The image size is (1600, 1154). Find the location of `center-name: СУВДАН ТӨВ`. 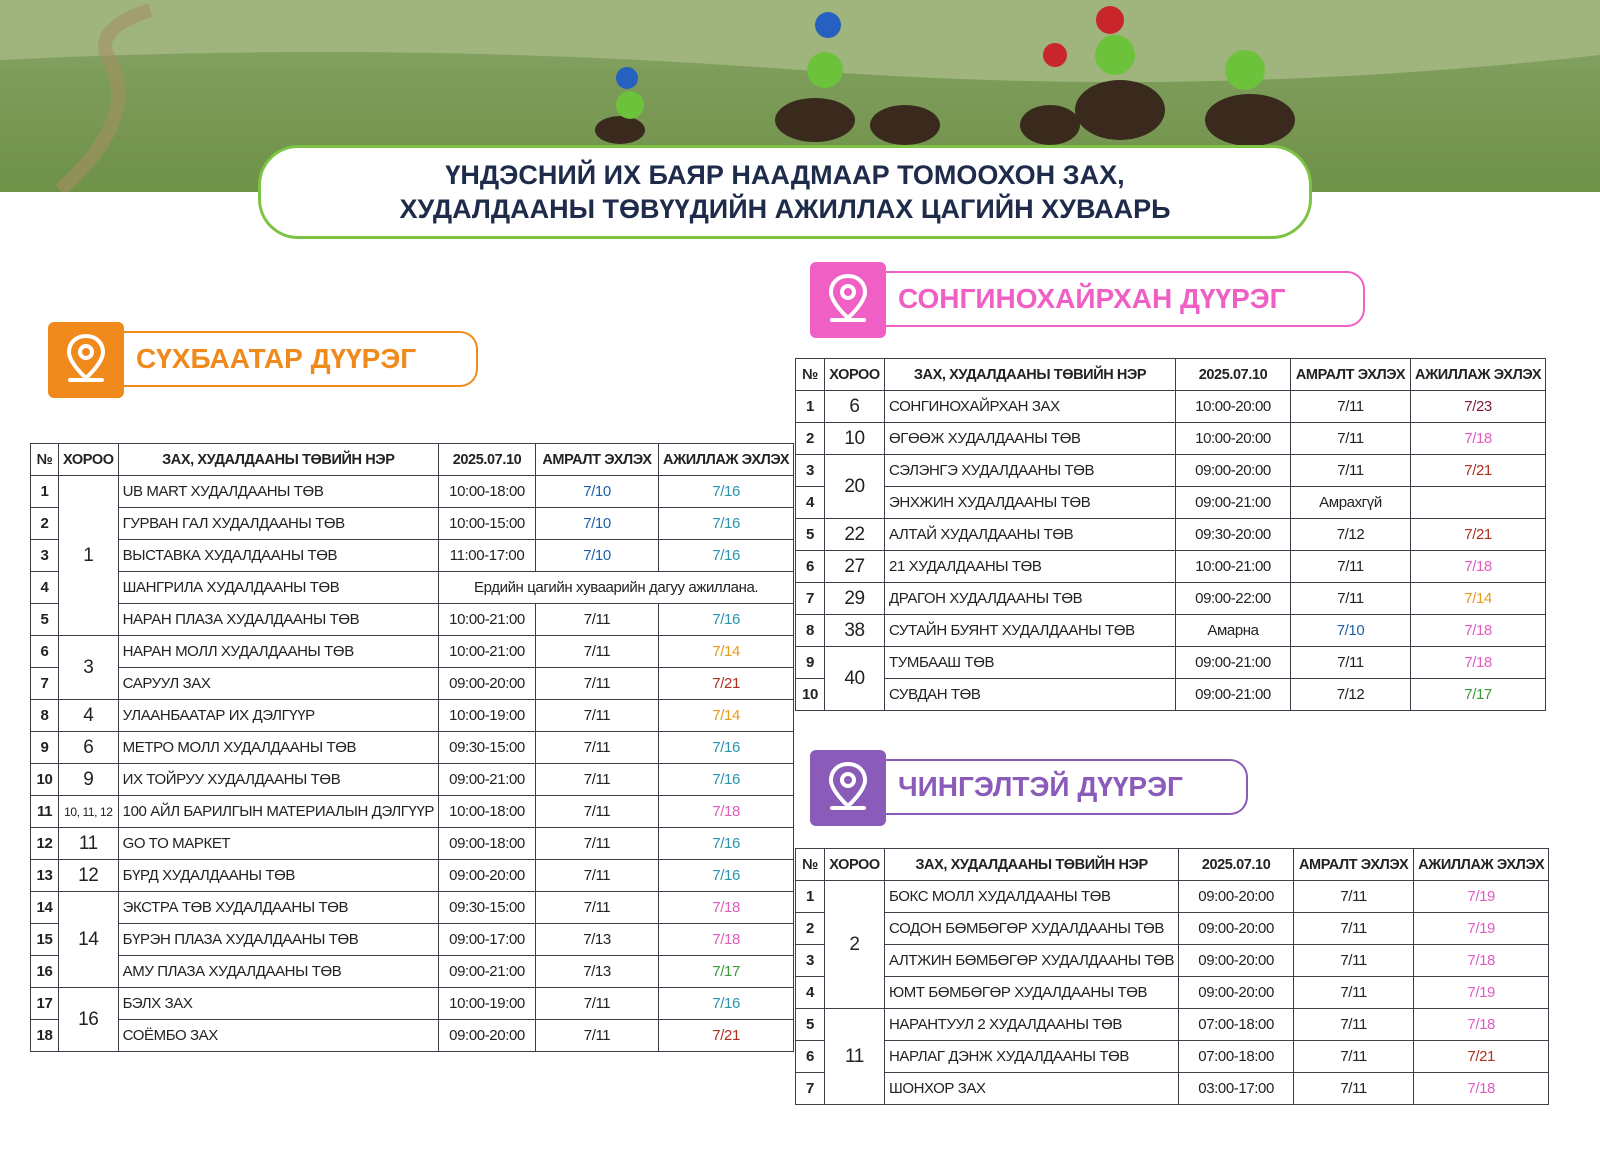

center-name: СУВДАН ТӨВ is located at coordinates (1030, 694).